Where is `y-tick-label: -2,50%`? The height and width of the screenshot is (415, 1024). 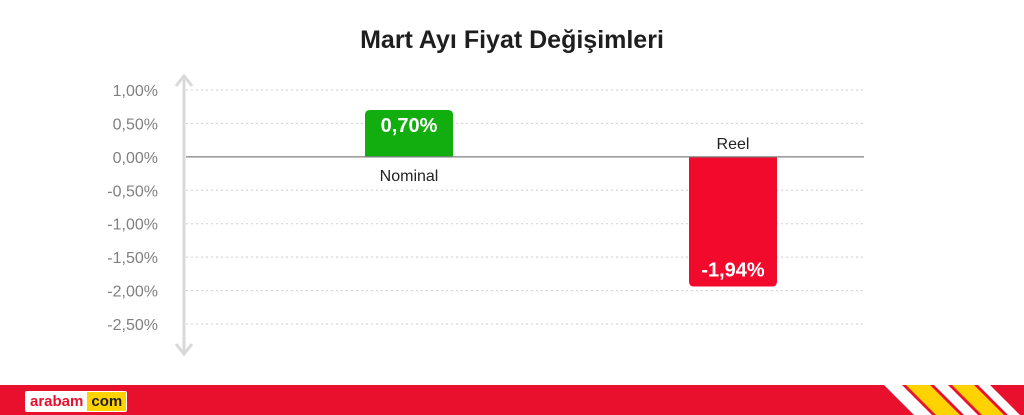 y-tick-label: -2,50% is located at coordinates (132, 325).